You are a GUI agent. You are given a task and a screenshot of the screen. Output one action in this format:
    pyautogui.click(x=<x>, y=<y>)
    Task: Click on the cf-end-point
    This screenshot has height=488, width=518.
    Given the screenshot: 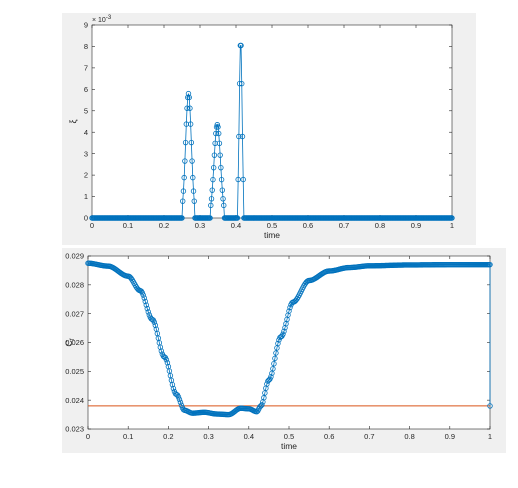 What is the action you would take?
    pyautogui.click(x=490, y=406)
    